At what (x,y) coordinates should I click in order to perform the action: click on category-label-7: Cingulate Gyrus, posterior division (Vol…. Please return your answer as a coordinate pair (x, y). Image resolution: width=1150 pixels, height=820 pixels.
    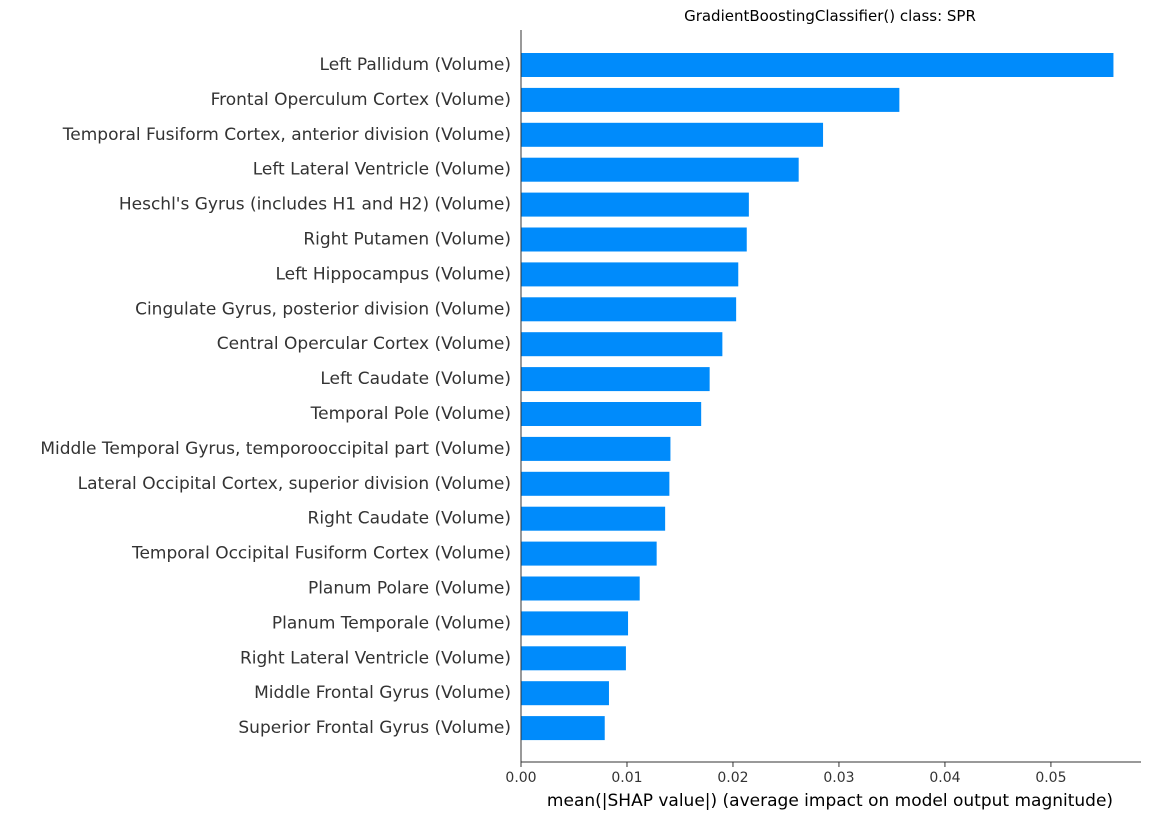
    Looking at the image, I should click on (323, 309).